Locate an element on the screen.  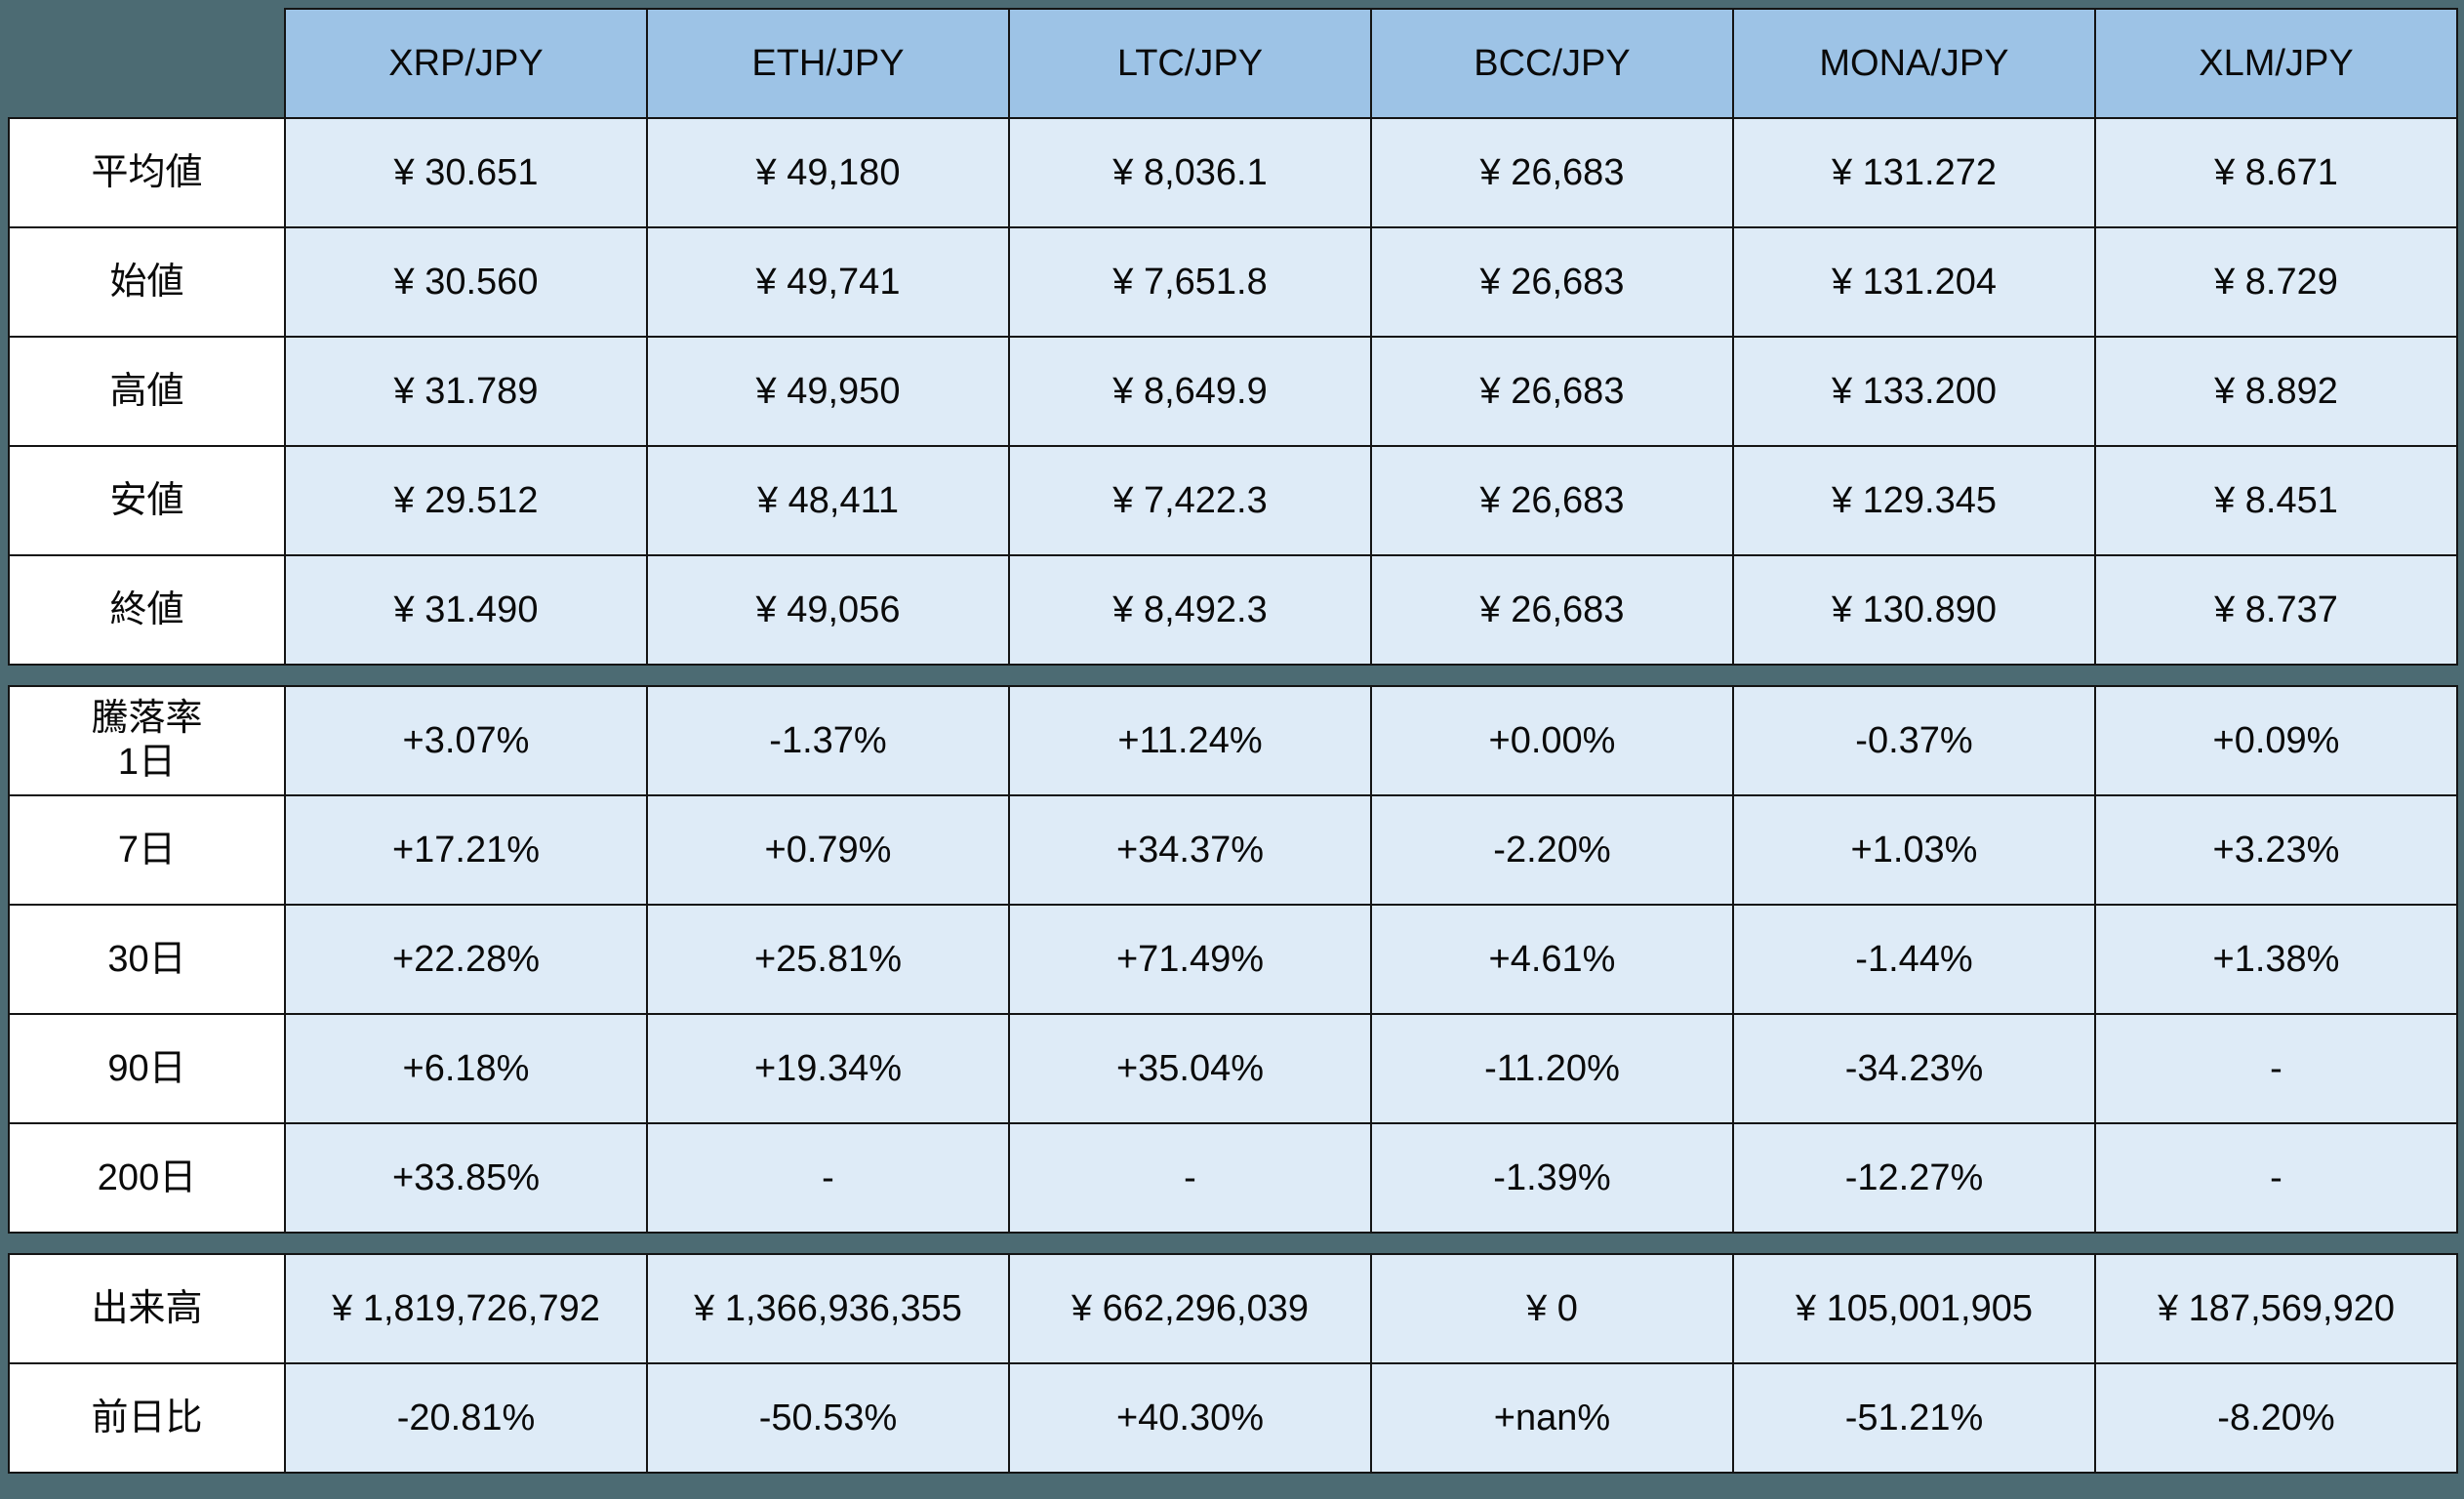
table-cell: -1.37% is located at coordinates (828, 741).